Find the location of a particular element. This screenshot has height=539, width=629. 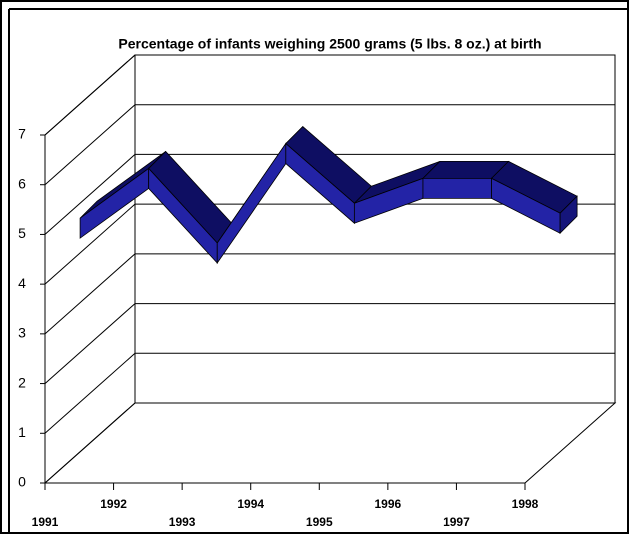

x-tick-label: 1997 is located at coordinates (456, 522).